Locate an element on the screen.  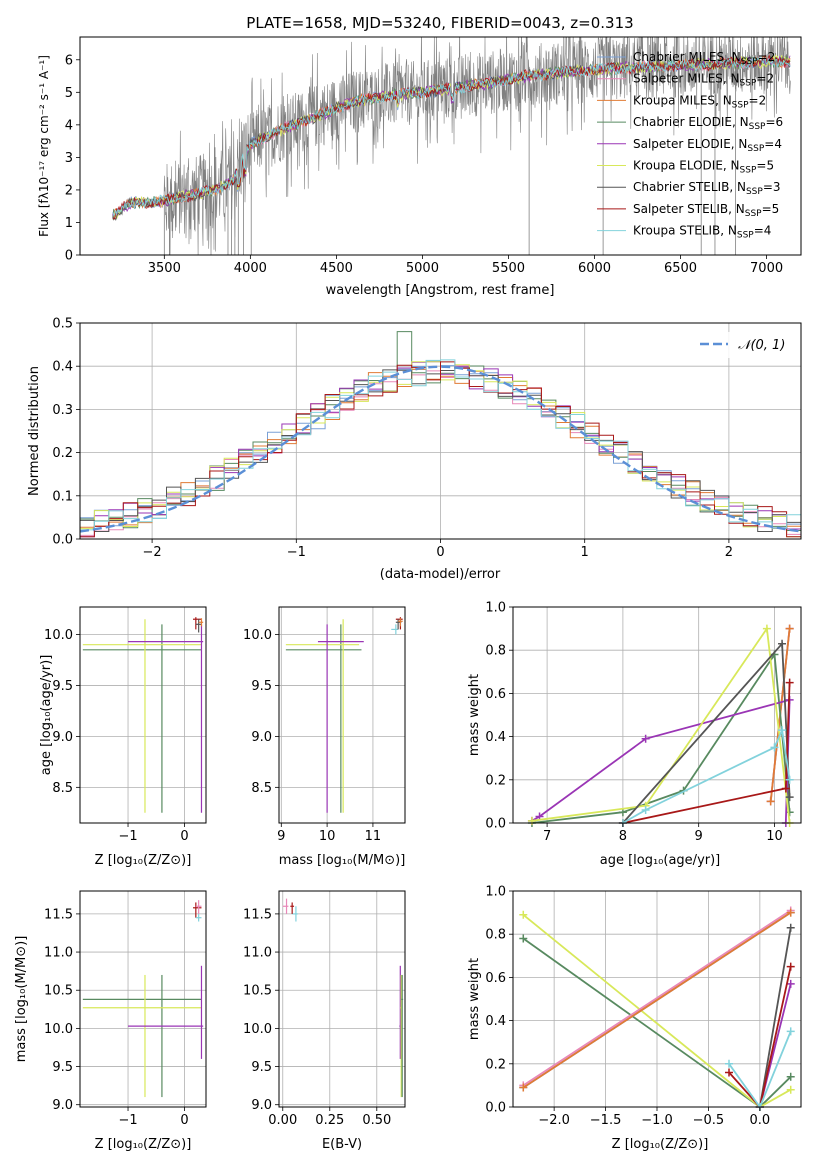
legend-entry: Kroupa ELODIE, NSSP=5 is located at coordinates (703, 167).